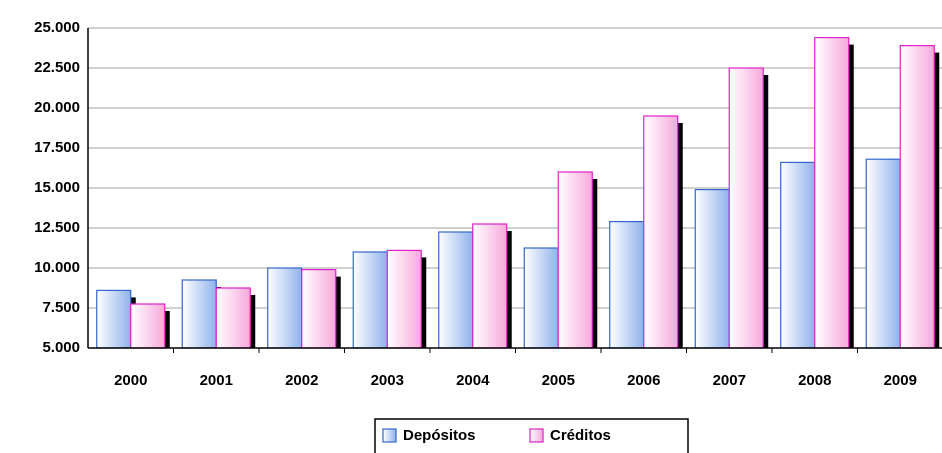  What do you see at coordinates (558, 380) in the screenshot?
I see `x-tick-label: 2005` at bounding box center [558, 380].